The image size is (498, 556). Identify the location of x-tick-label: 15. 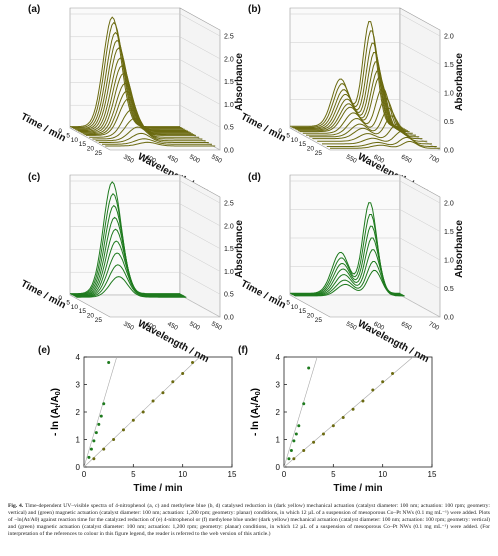
(432, 474).